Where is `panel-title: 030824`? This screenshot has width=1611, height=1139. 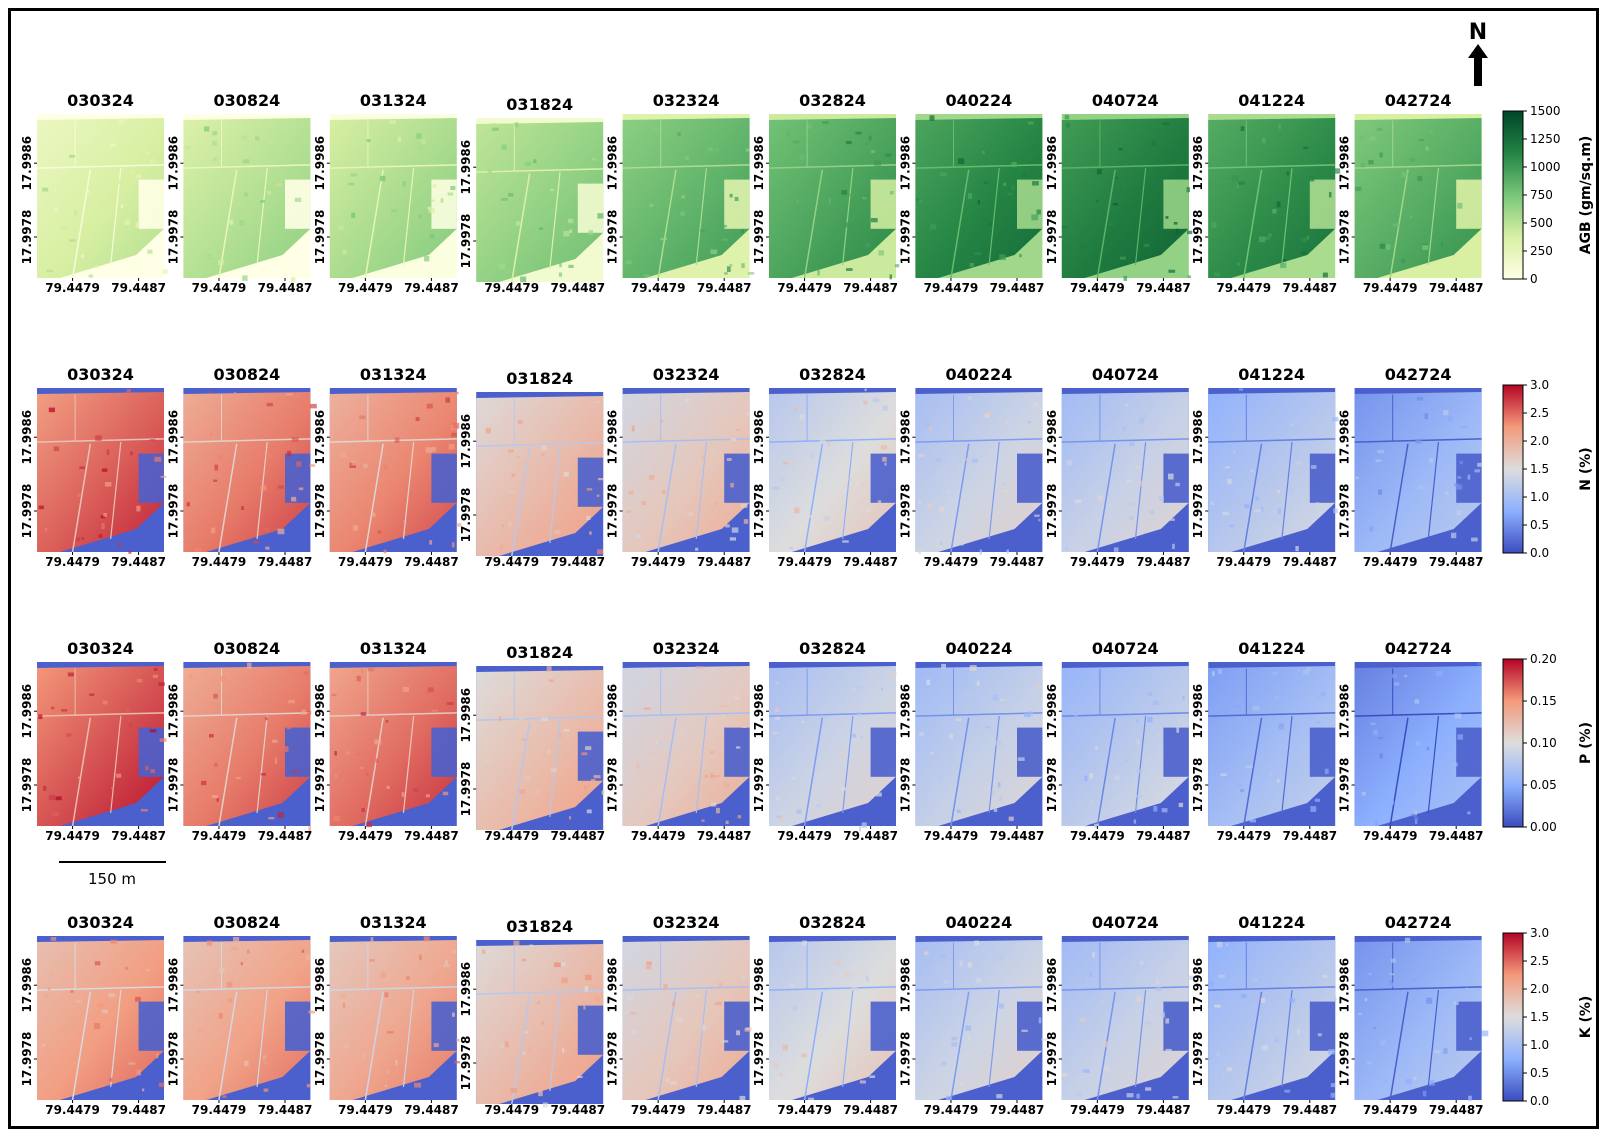
panel-title: 030824 is located at coordinates (247, 648).